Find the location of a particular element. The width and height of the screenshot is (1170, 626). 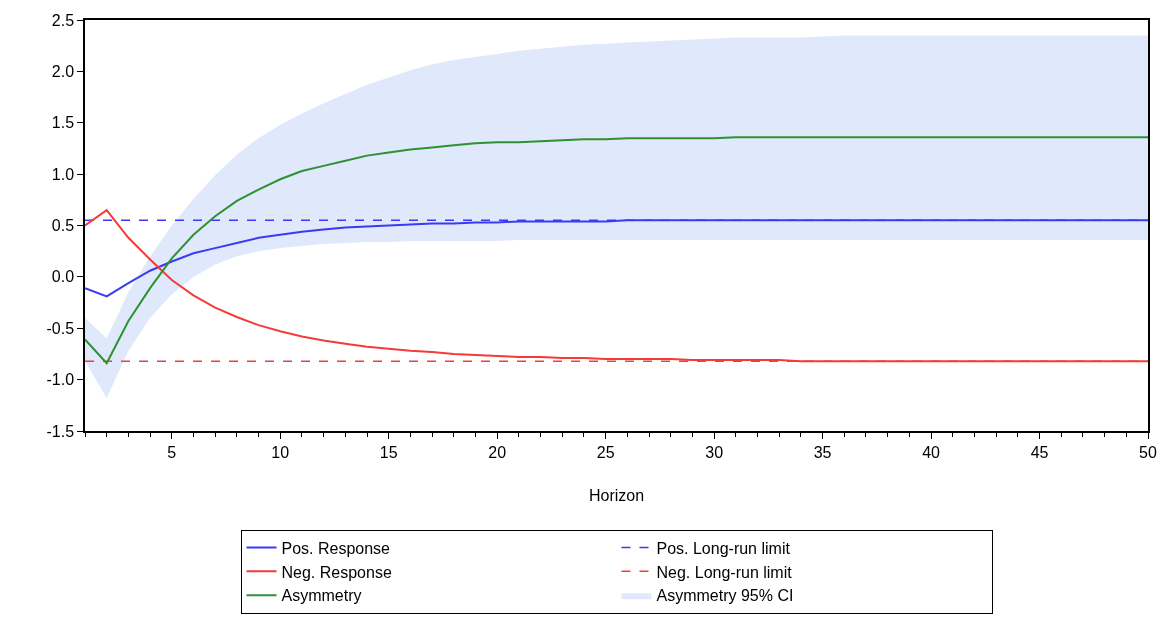

y-tick-label: 2.0 is located at coordinates (63, 71).